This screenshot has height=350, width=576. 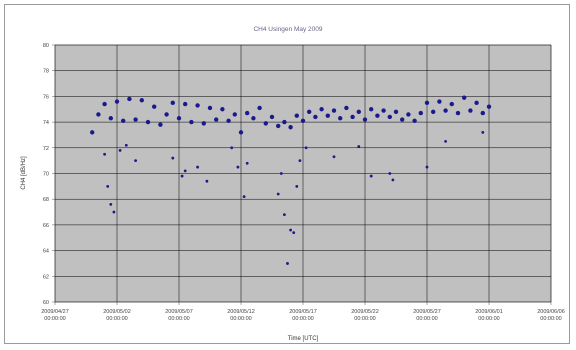 What do you see at coordinates (46, 72) in the screenshot?
I see `y-tick-label: 78` at bounding box center [46, 72].